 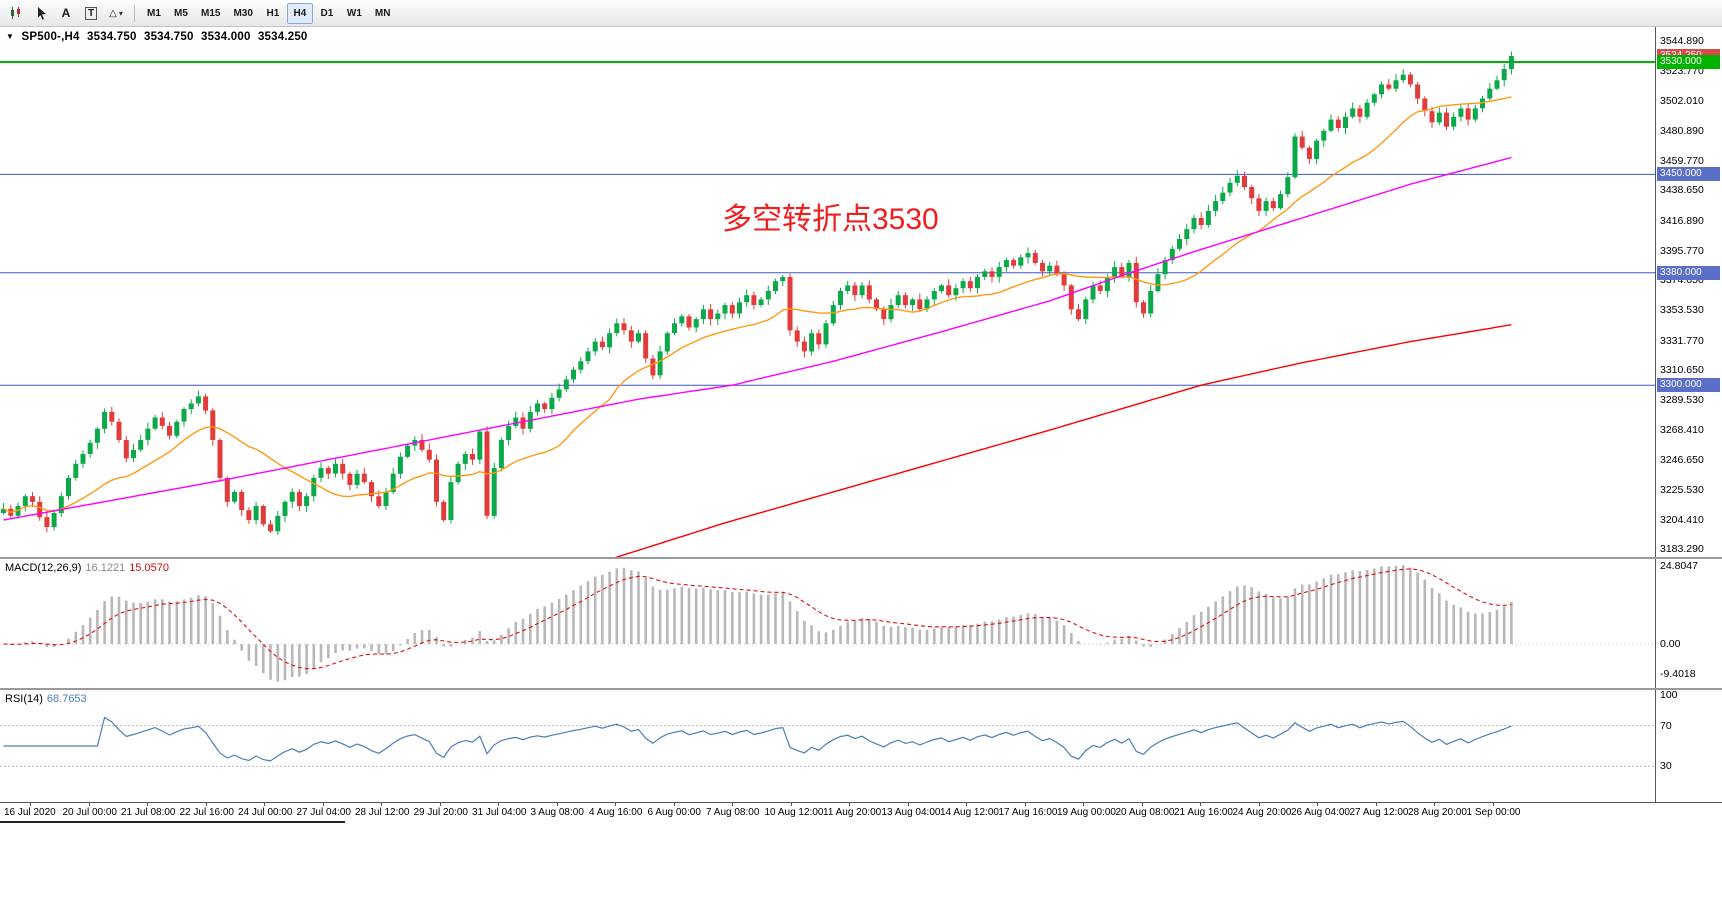 I want to click on rsi-axis-label: 70, so click(x=1666, y=725).